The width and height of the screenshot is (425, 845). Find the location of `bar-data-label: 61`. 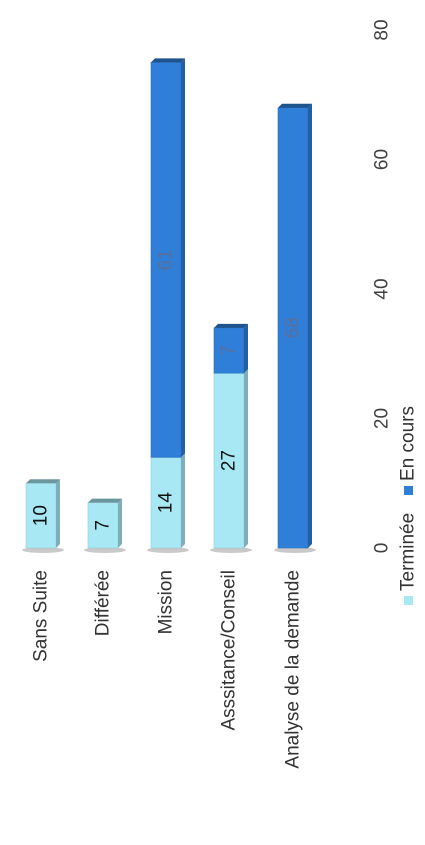

bar-data-label: 61 is located at coordinates (166, 259).